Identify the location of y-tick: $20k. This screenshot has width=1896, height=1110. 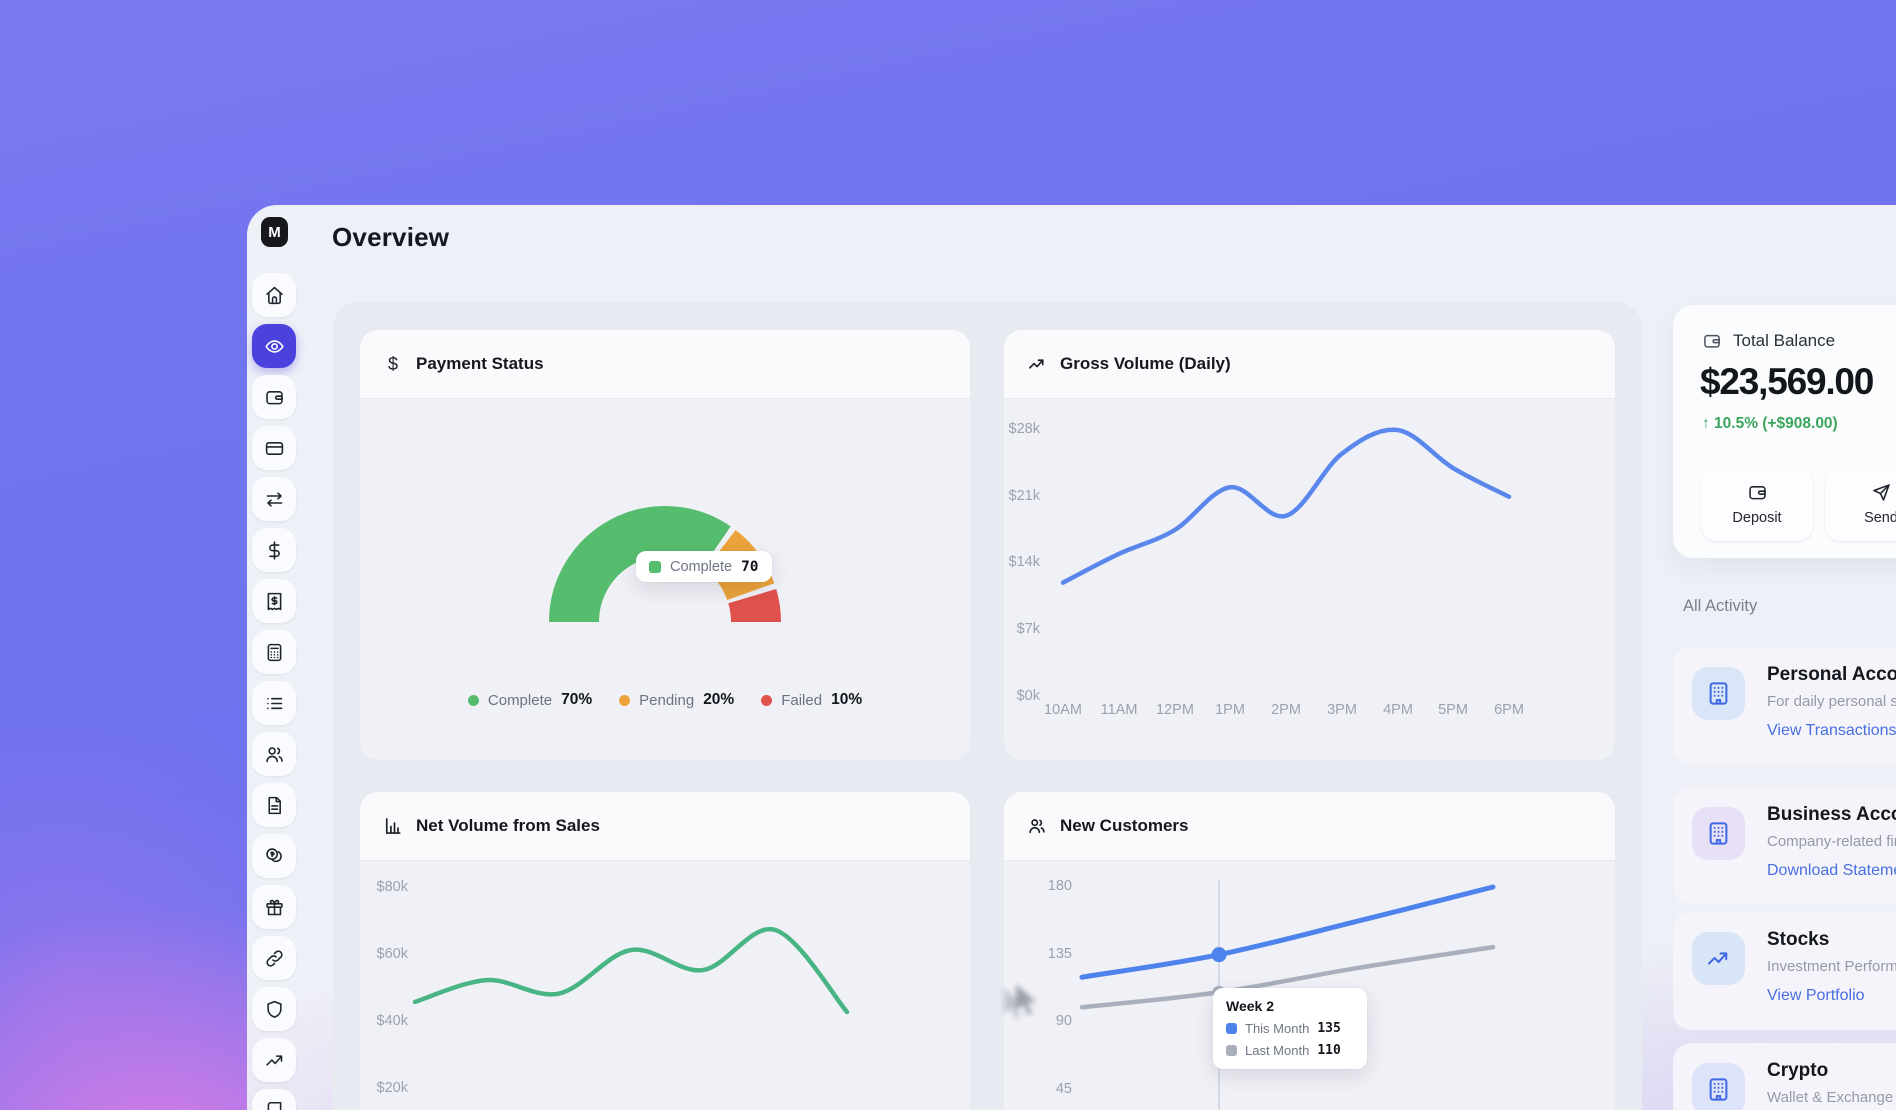
(392, 1088).